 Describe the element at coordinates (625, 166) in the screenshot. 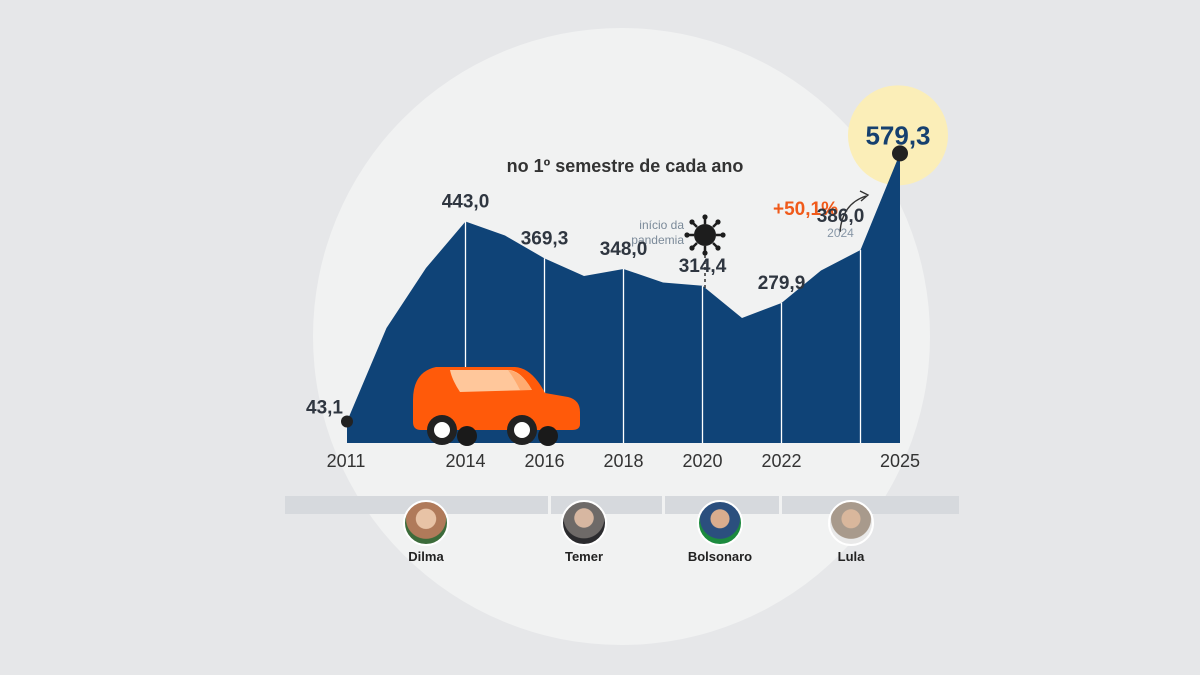

I see `chart-subtitle: no 1º semestre de cada ano` at that location.